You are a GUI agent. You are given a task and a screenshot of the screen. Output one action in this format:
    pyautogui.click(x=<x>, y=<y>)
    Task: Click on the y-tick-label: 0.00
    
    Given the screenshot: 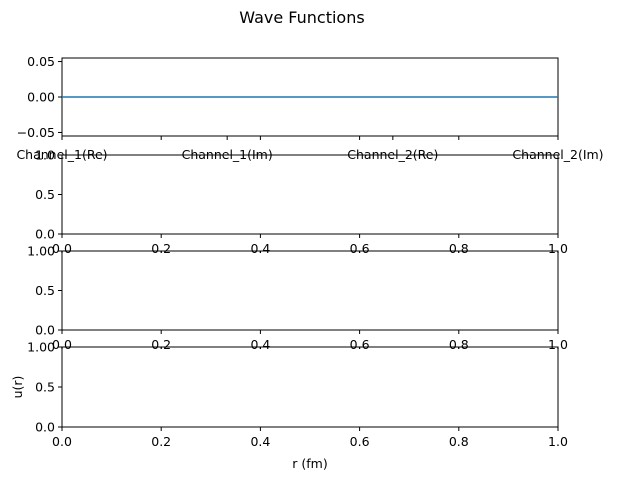 What is the action you would take?
    pyautogui.click(x=41, y=97)
    